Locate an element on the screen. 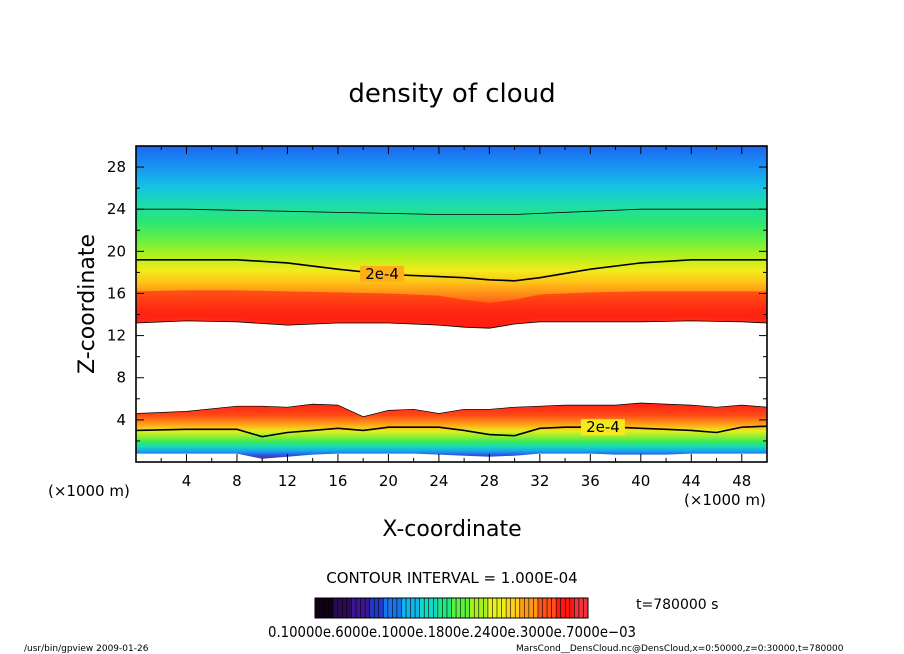  upper-bottom-contour is located at coordinates (451, 324).